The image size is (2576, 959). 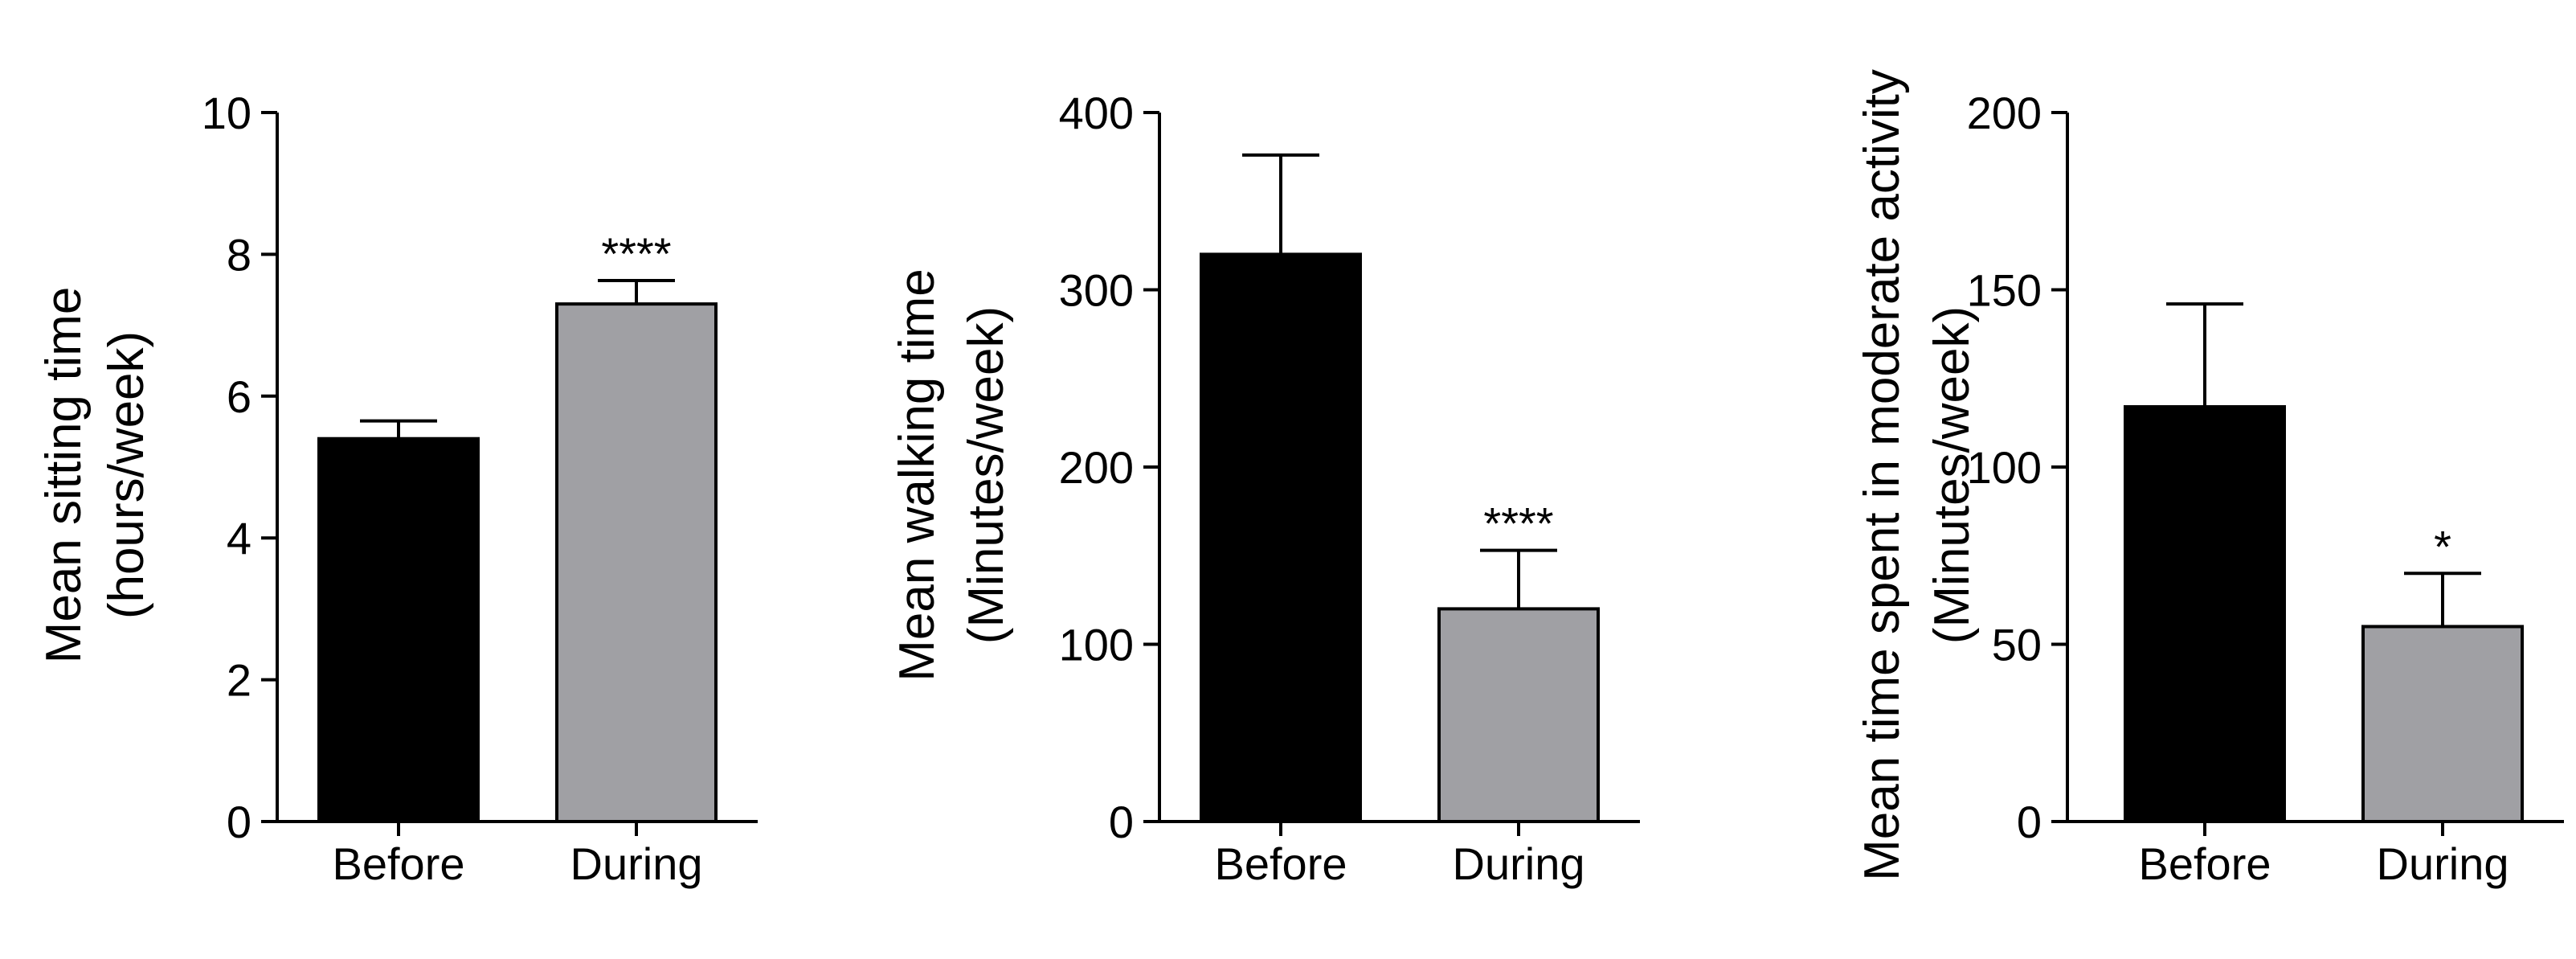 I want to click on y-tick-label: 10, so click(x=226, y=113).